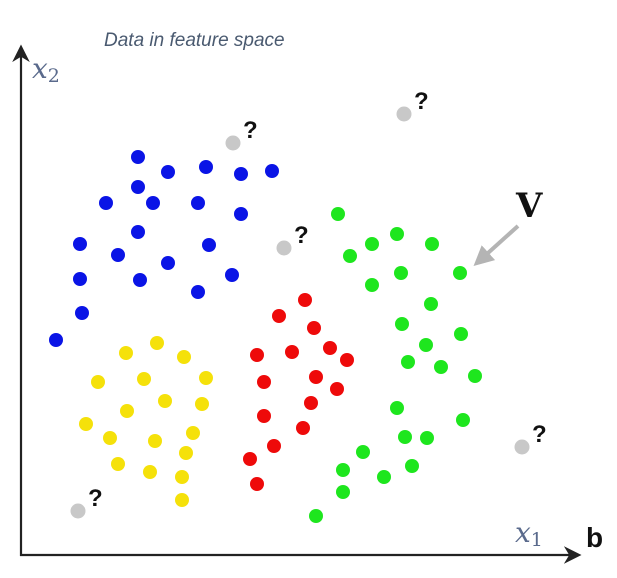 The height and width of the screenshot is (578, 617). I want to click on chart-title: Data in feature space, so click(194, 40).